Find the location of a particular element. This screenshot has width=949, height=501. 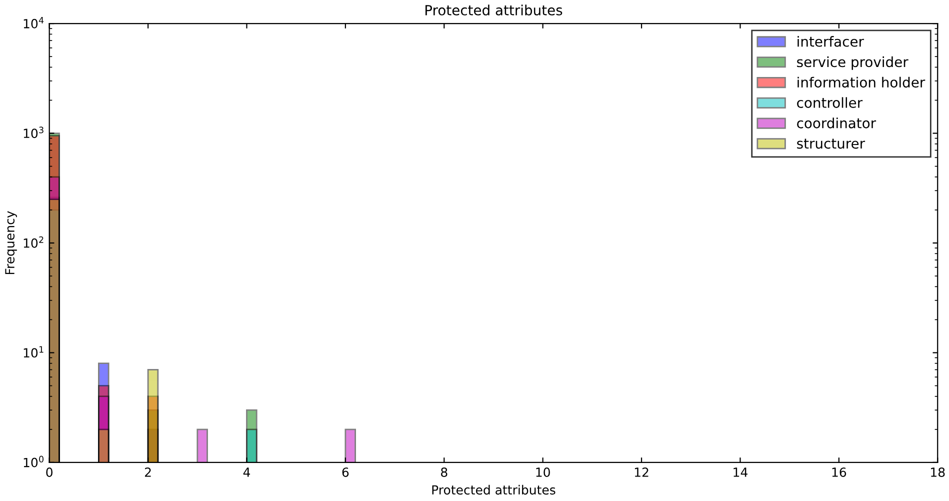

legend-label: information holder is located at coordinates (862, 82).